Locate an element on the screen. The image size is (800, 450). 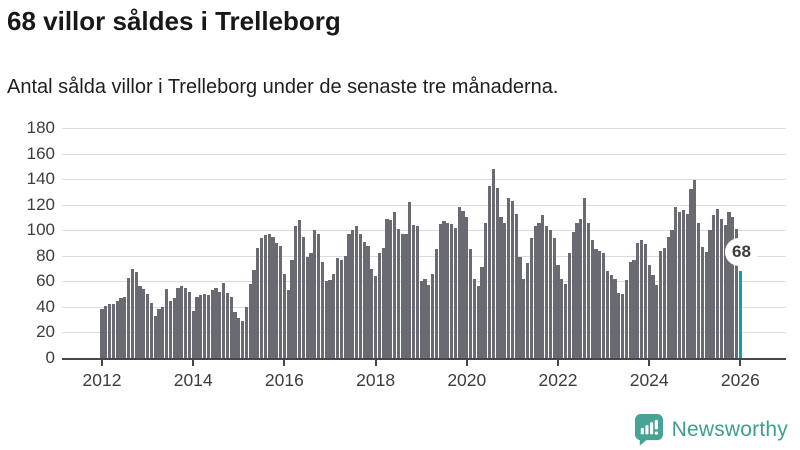
highlighted-bar is located at coordinates (740, 314).